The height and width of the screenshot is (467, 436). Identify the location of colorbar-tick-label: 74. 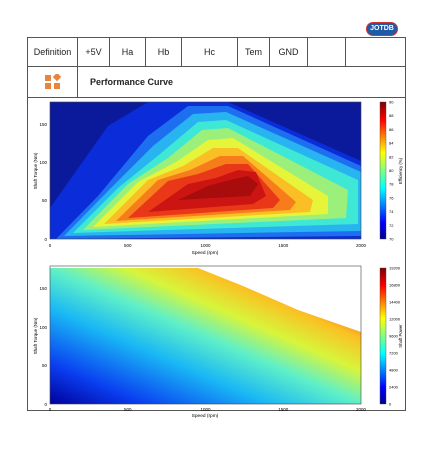
(391, 211).